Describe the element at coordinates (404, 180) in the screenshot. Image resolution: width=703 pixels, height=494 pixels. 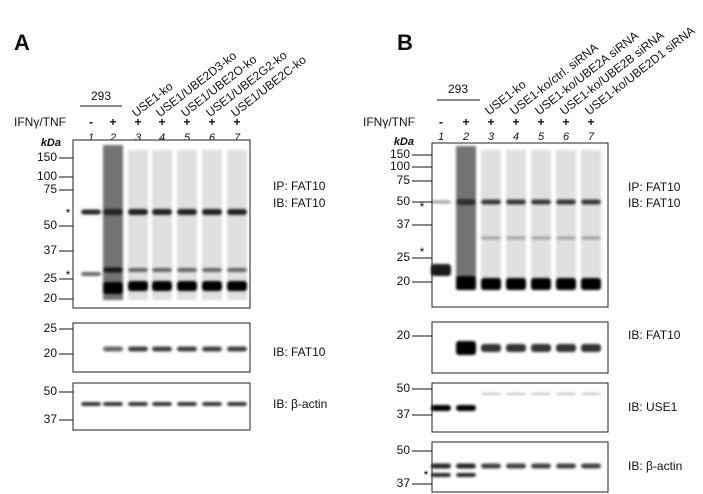
I see `marker-label: 75` at that location.